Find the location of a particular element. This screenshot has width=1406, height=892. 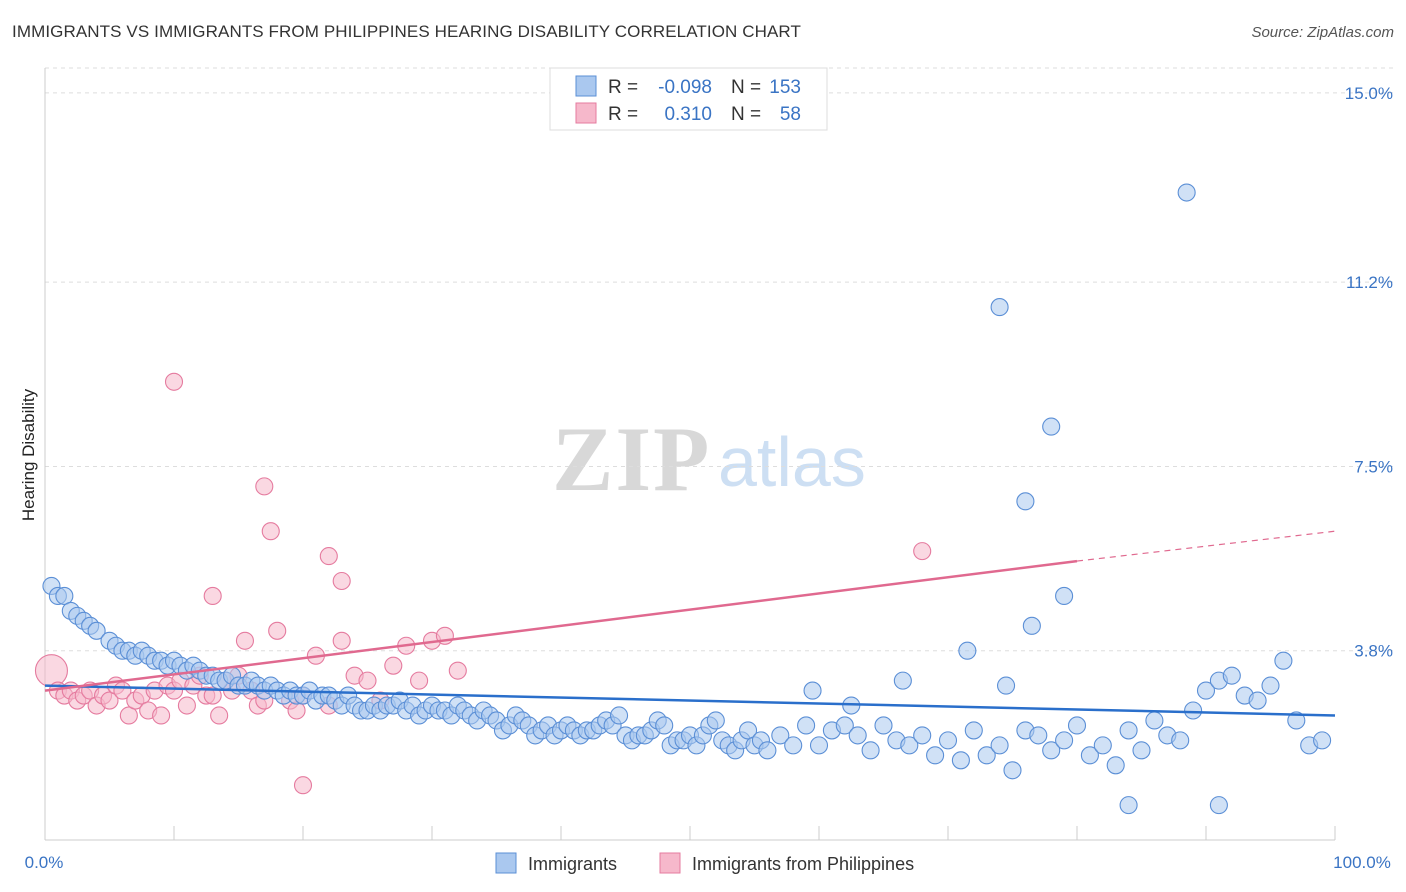

y-axis-title: Hearing Disability is located at coordinates (28, 454).